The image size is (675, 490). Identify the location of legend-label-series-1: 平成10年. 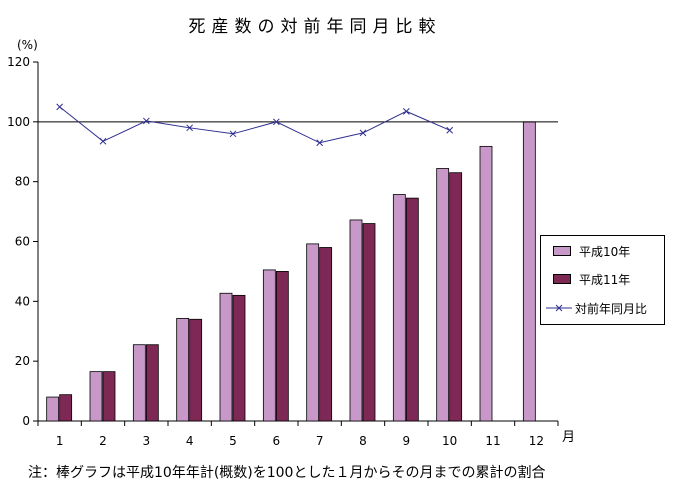
(605, 251).